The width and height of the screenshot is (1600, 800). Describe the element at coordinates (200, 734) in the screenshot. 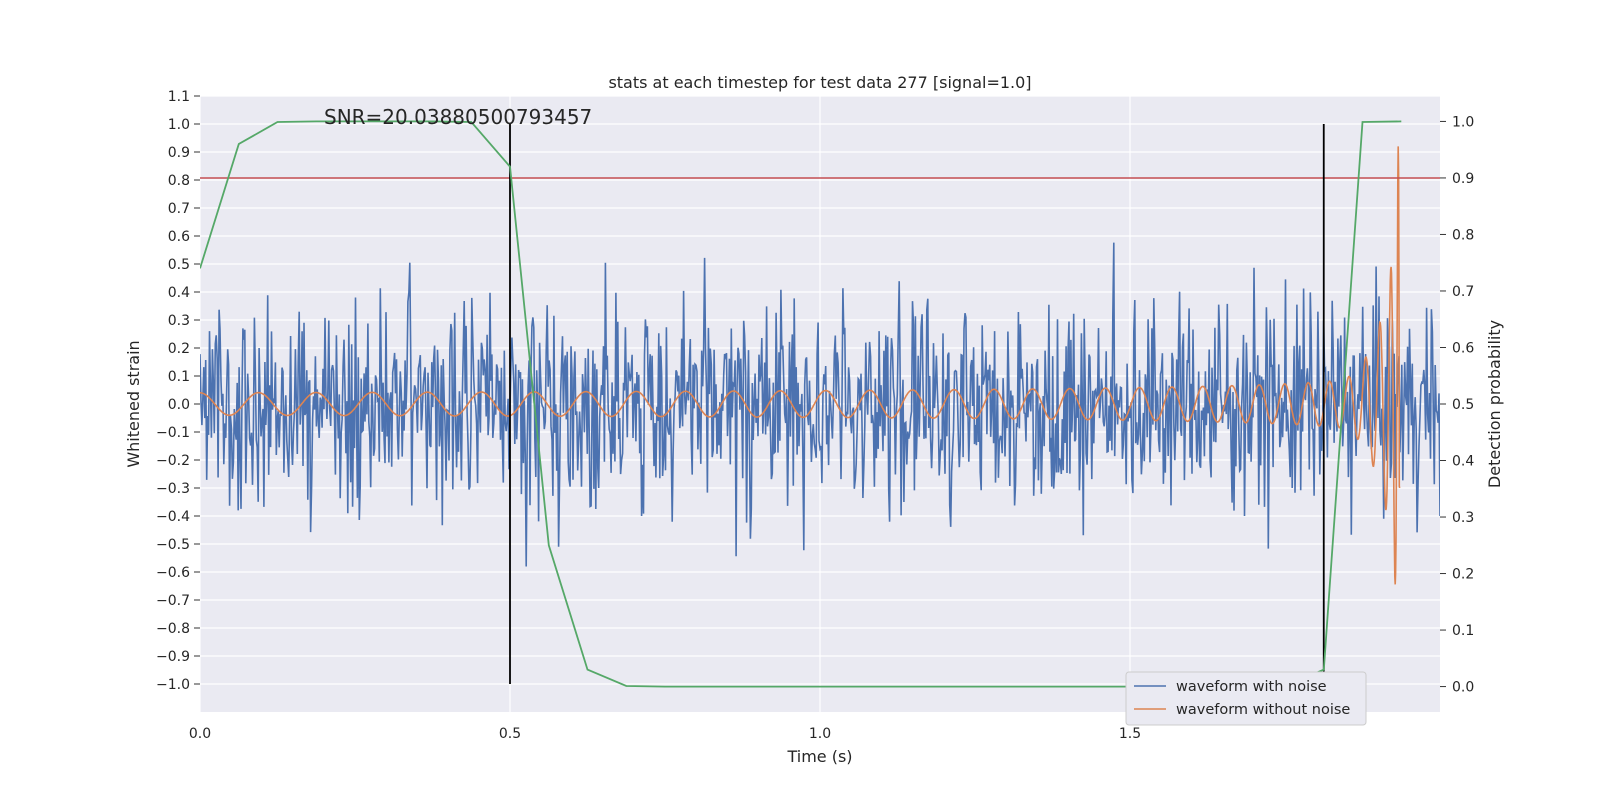

I see `x-tick-label: 0.0` at that location.